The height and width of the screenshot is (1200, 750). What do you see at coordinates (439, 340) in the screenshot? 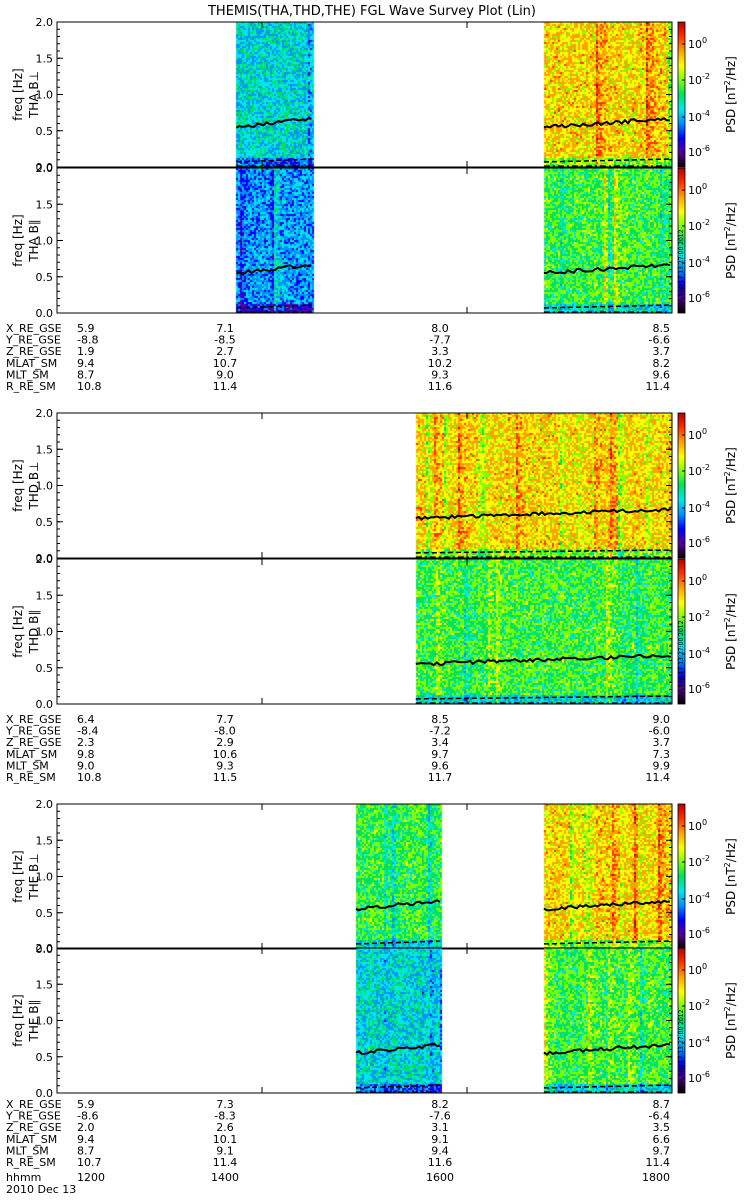
I see `ephemeris-value: -7.7` at bounding box center [439, 340].